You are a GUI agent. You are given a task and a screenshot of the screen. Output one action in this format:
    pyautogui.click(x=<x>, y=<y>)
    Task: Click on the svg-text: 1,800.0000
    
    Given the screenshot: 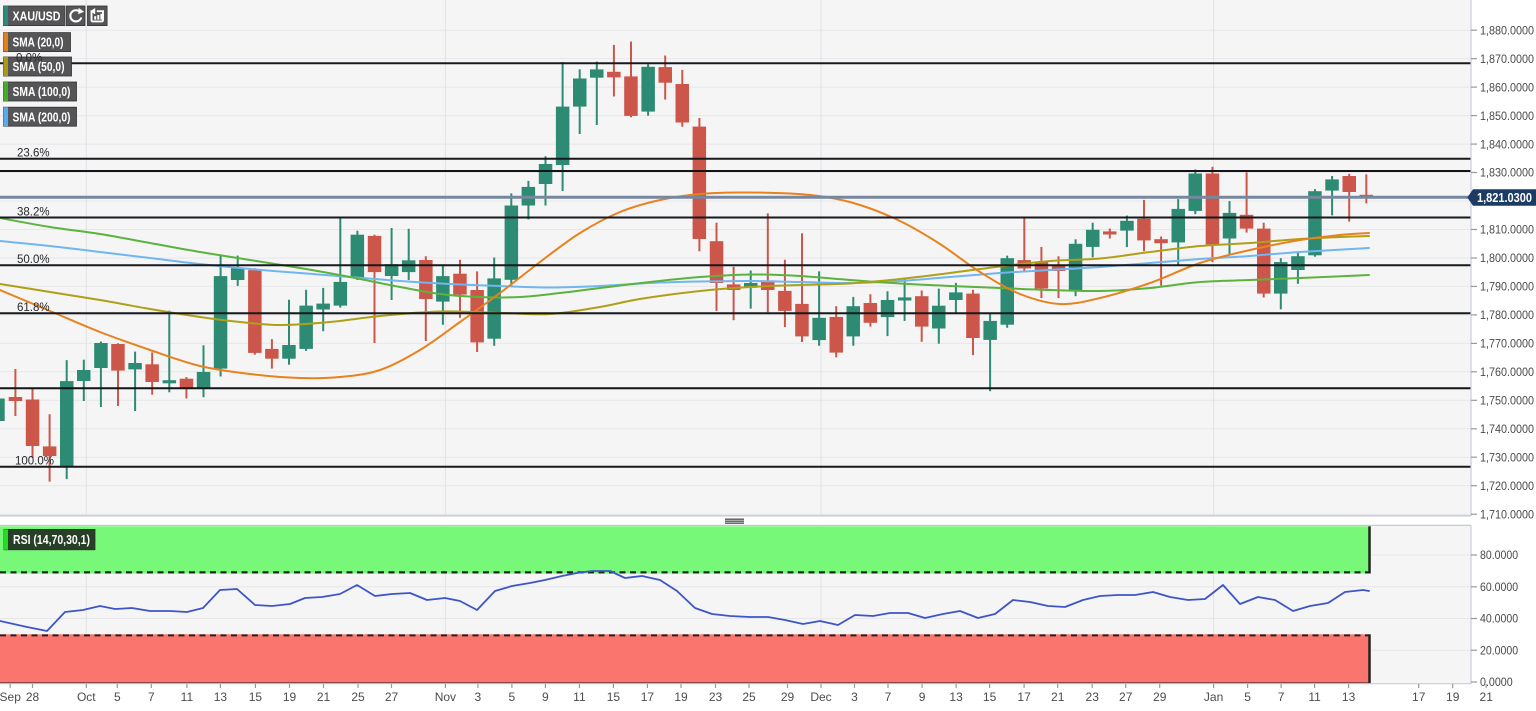 What is the action you would take?
    pyautogui.click(x=1507, y=258)
    